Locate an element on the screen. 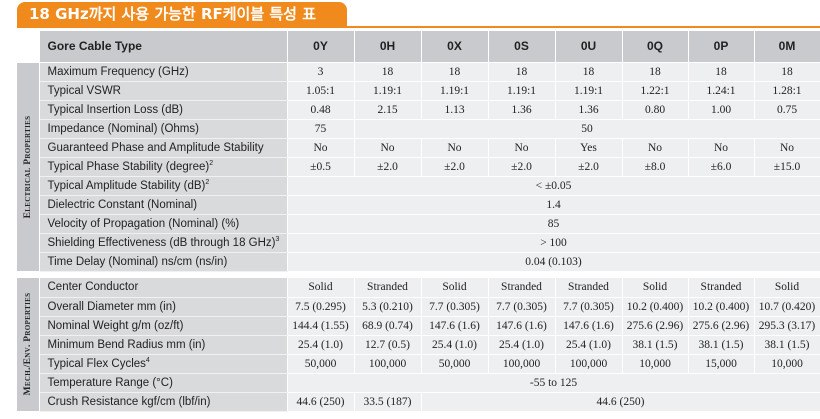  row-label-text: Typical Phase Stability (degree) is located at coordinates (128, 166).